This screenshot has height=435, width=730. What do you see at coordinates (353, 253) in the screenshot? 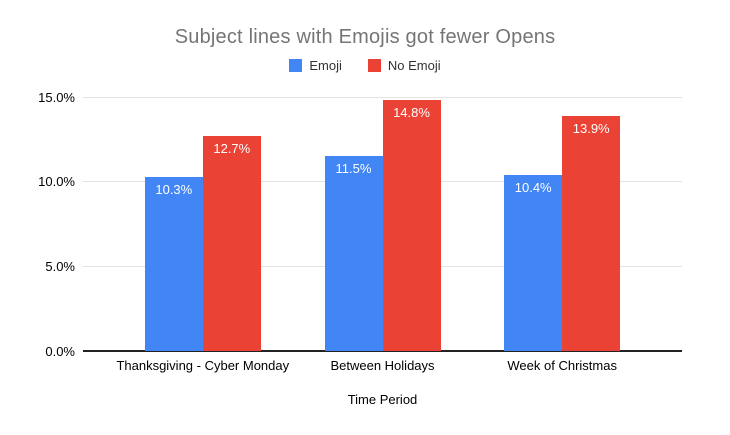
I see `bar-emoji-between-holidays: 11.5%` at bounding box center [353, 253].